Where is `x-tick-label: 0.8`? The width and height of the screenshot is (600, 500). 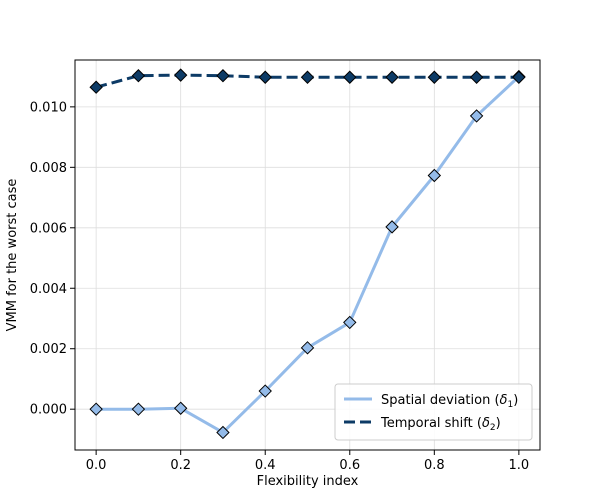 x-tick-label: 0.8 is located at coordinates (434, 465).